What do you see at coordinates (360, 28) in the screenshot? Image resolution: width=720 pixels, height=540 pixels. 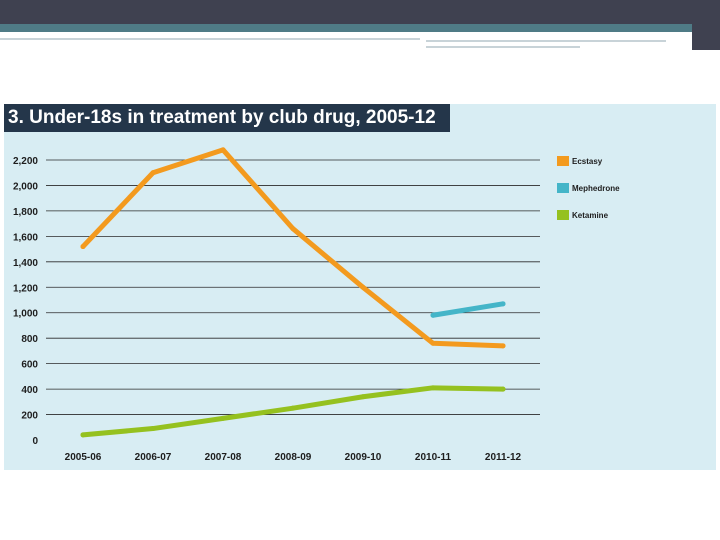 I see `slide-header-strip` at bounding box center [360, 28].